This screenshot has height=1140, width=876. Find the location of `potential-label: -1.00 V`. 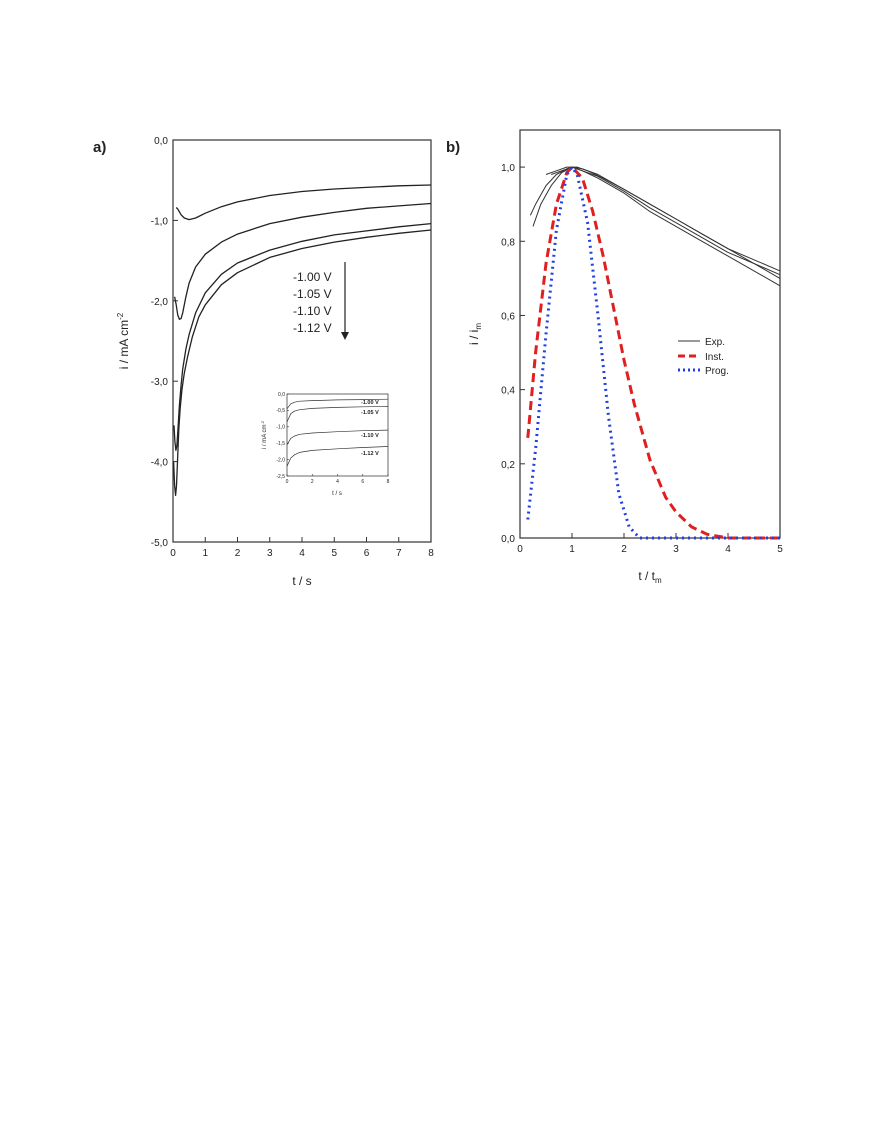

potential-label: -1.00 V is located at coordinates (312, 277).